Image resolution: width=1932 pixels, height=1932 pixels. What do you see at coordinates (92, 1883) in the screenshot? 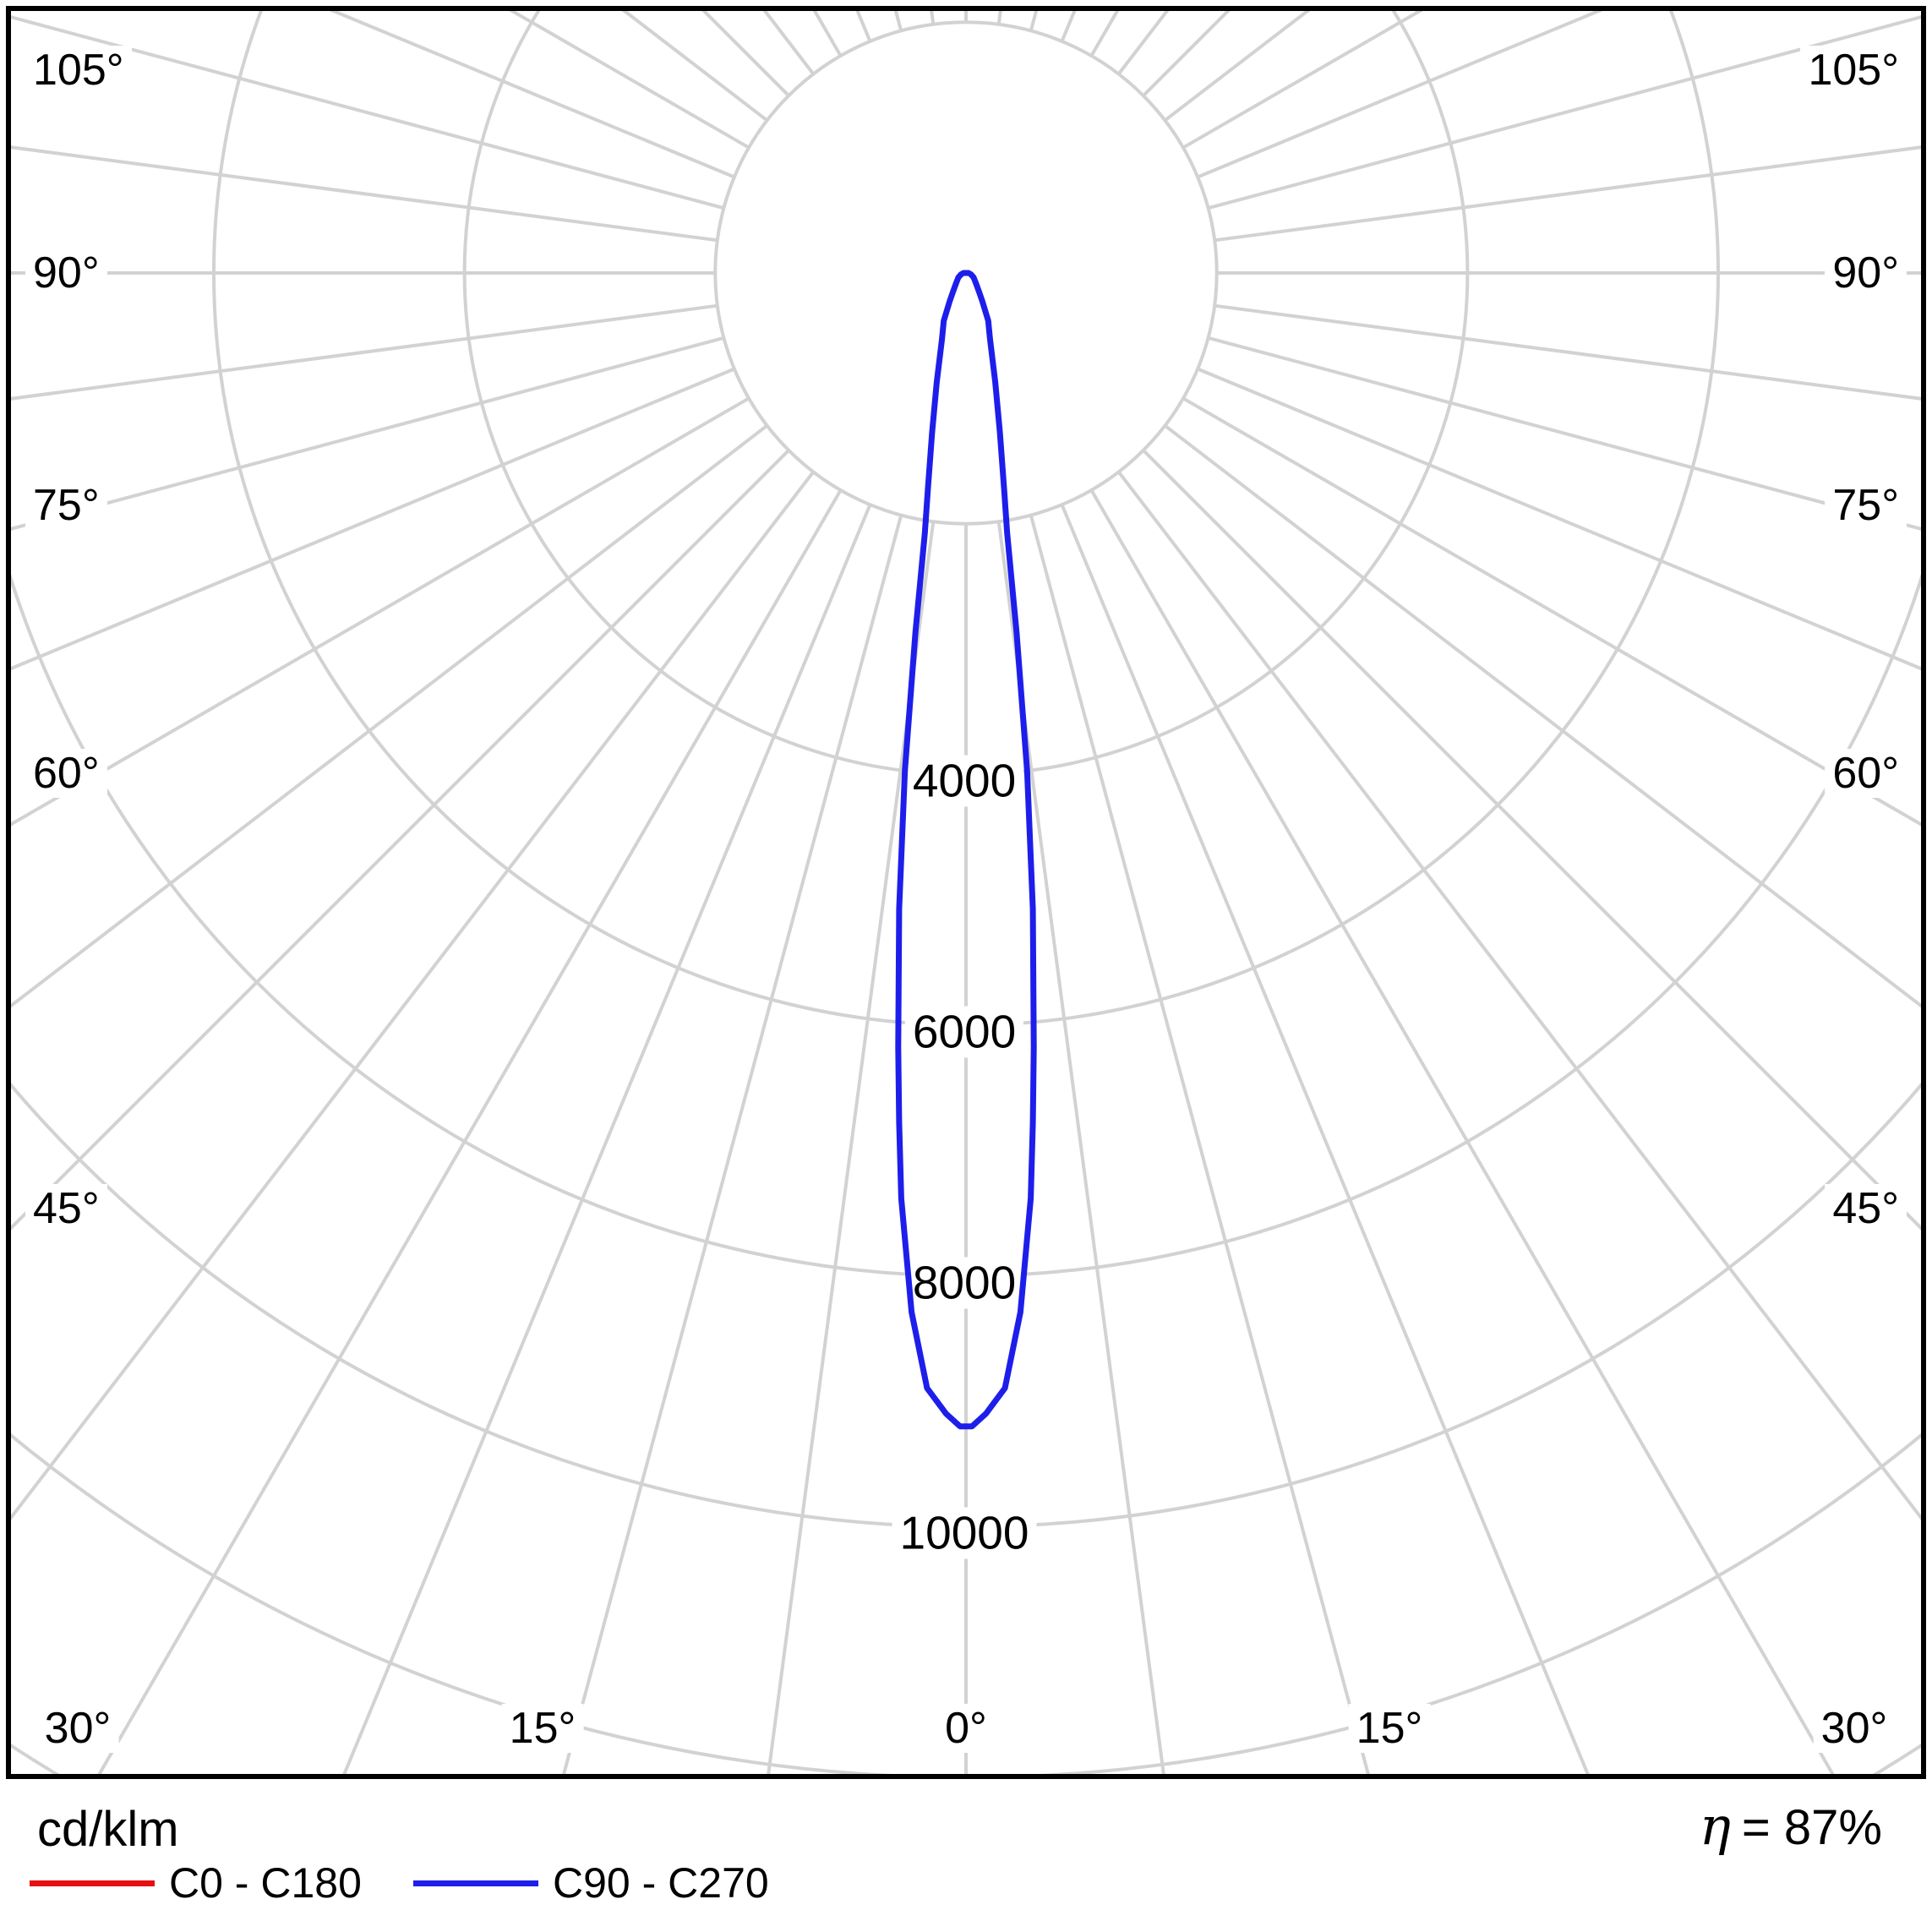
I see `legend-line-c0-c180` at bounding box center [92, 1883].